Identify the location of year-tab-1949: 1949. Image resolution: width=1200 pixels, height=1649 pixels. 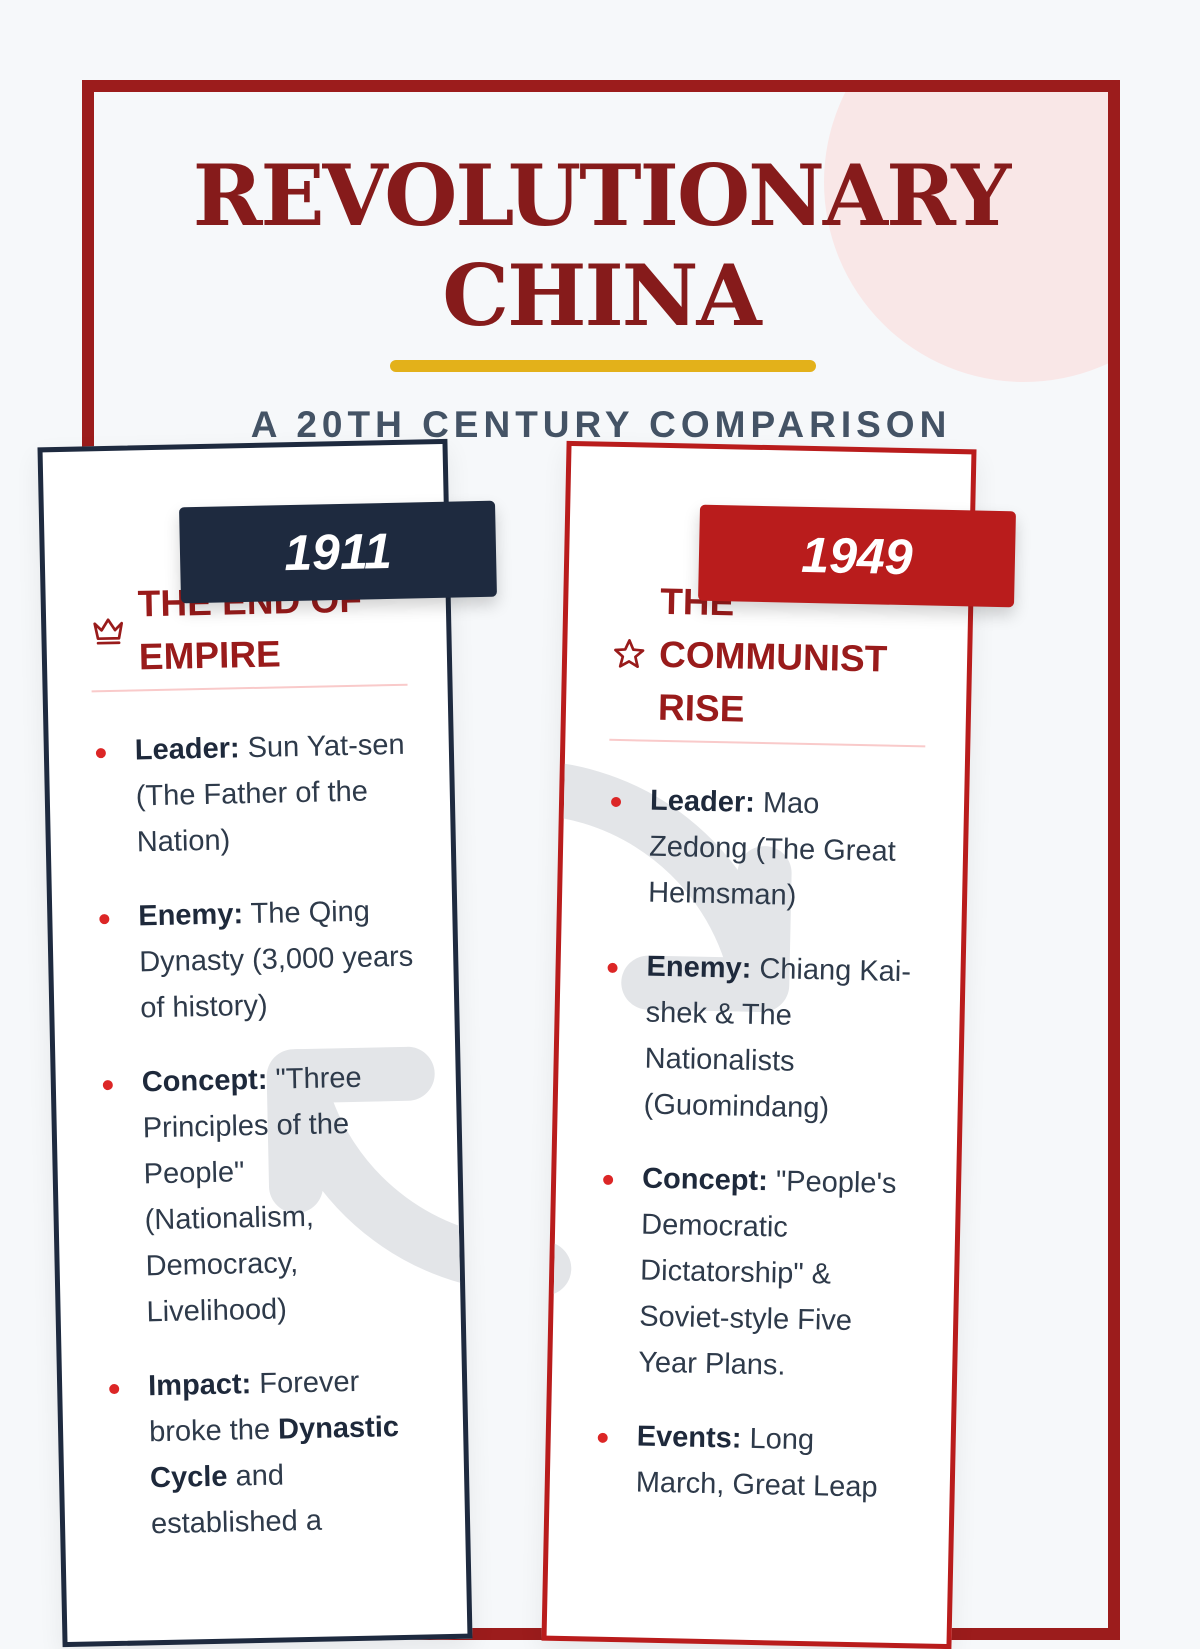
(857, 556).